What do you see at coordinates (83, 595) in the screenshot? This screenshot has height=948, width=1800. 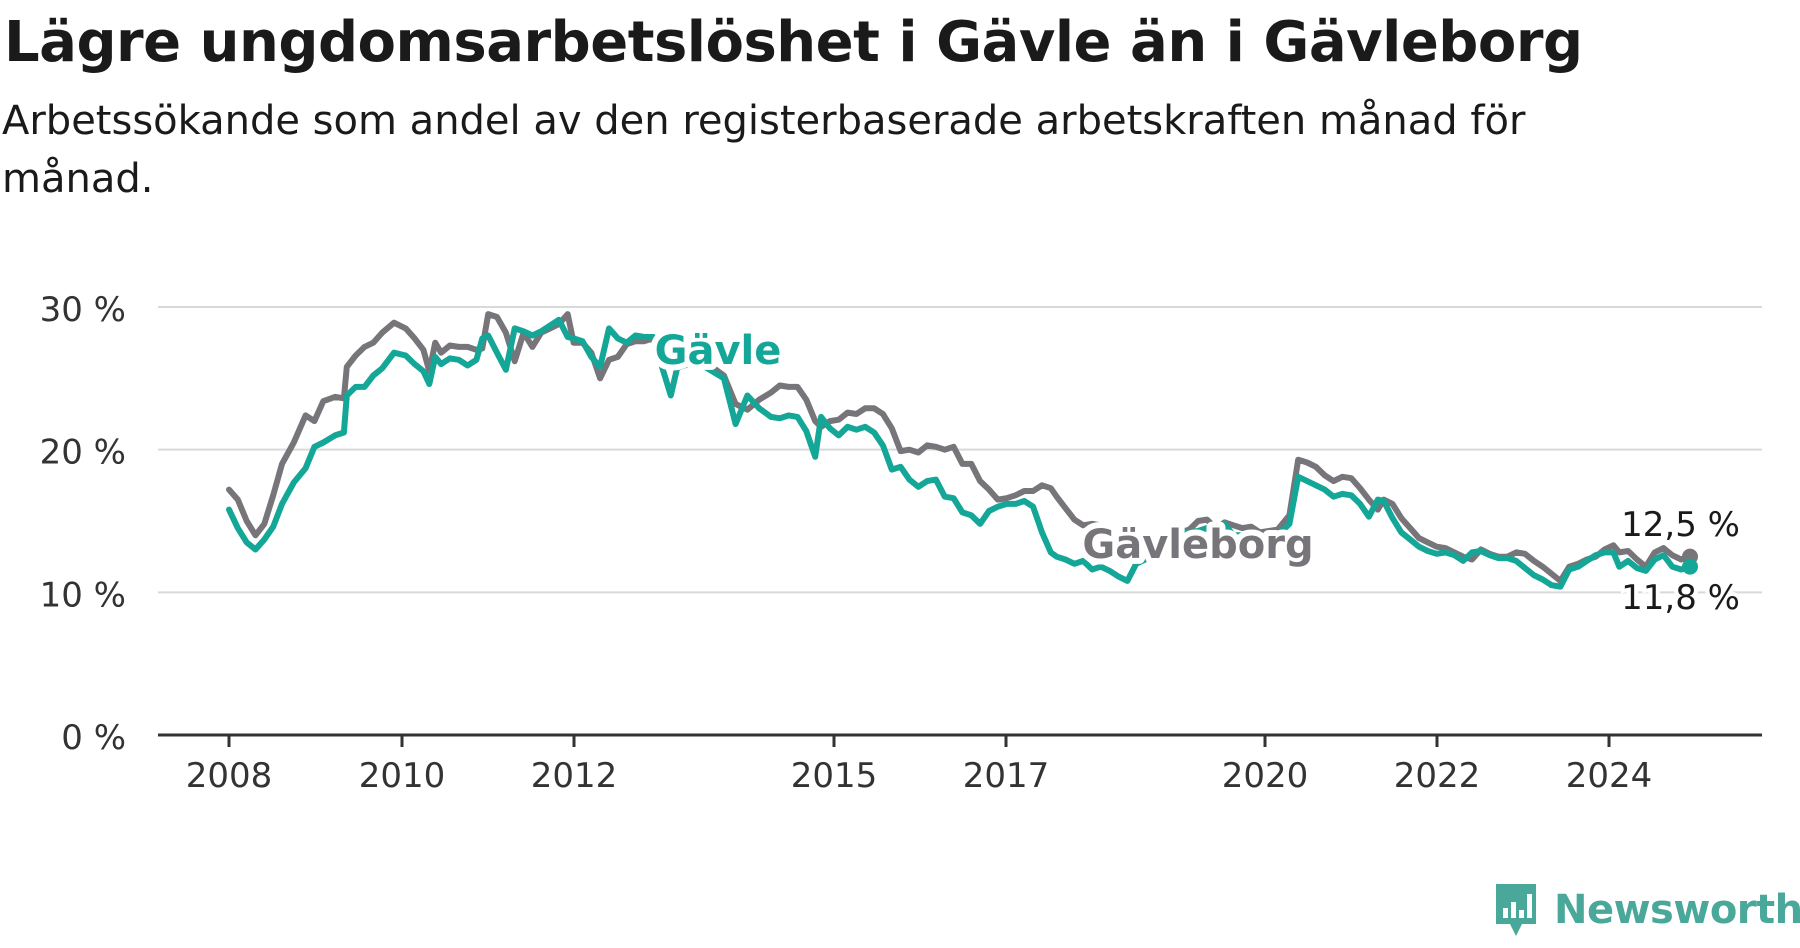 I see `y-tick-label: 10 %` at bounding box center [83, 595].